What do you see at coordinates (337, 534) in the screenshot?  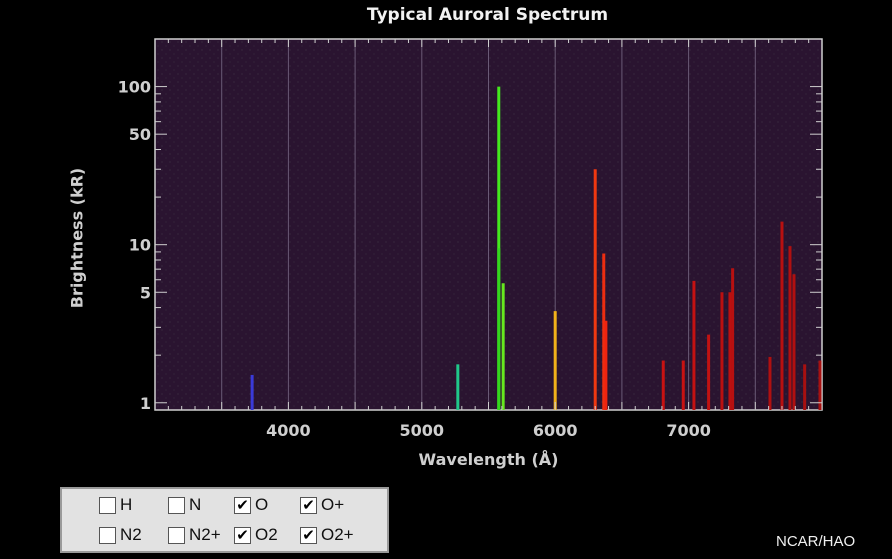 I see `legend-label-o2-plus: O2+` at bounding box center [337, 534].